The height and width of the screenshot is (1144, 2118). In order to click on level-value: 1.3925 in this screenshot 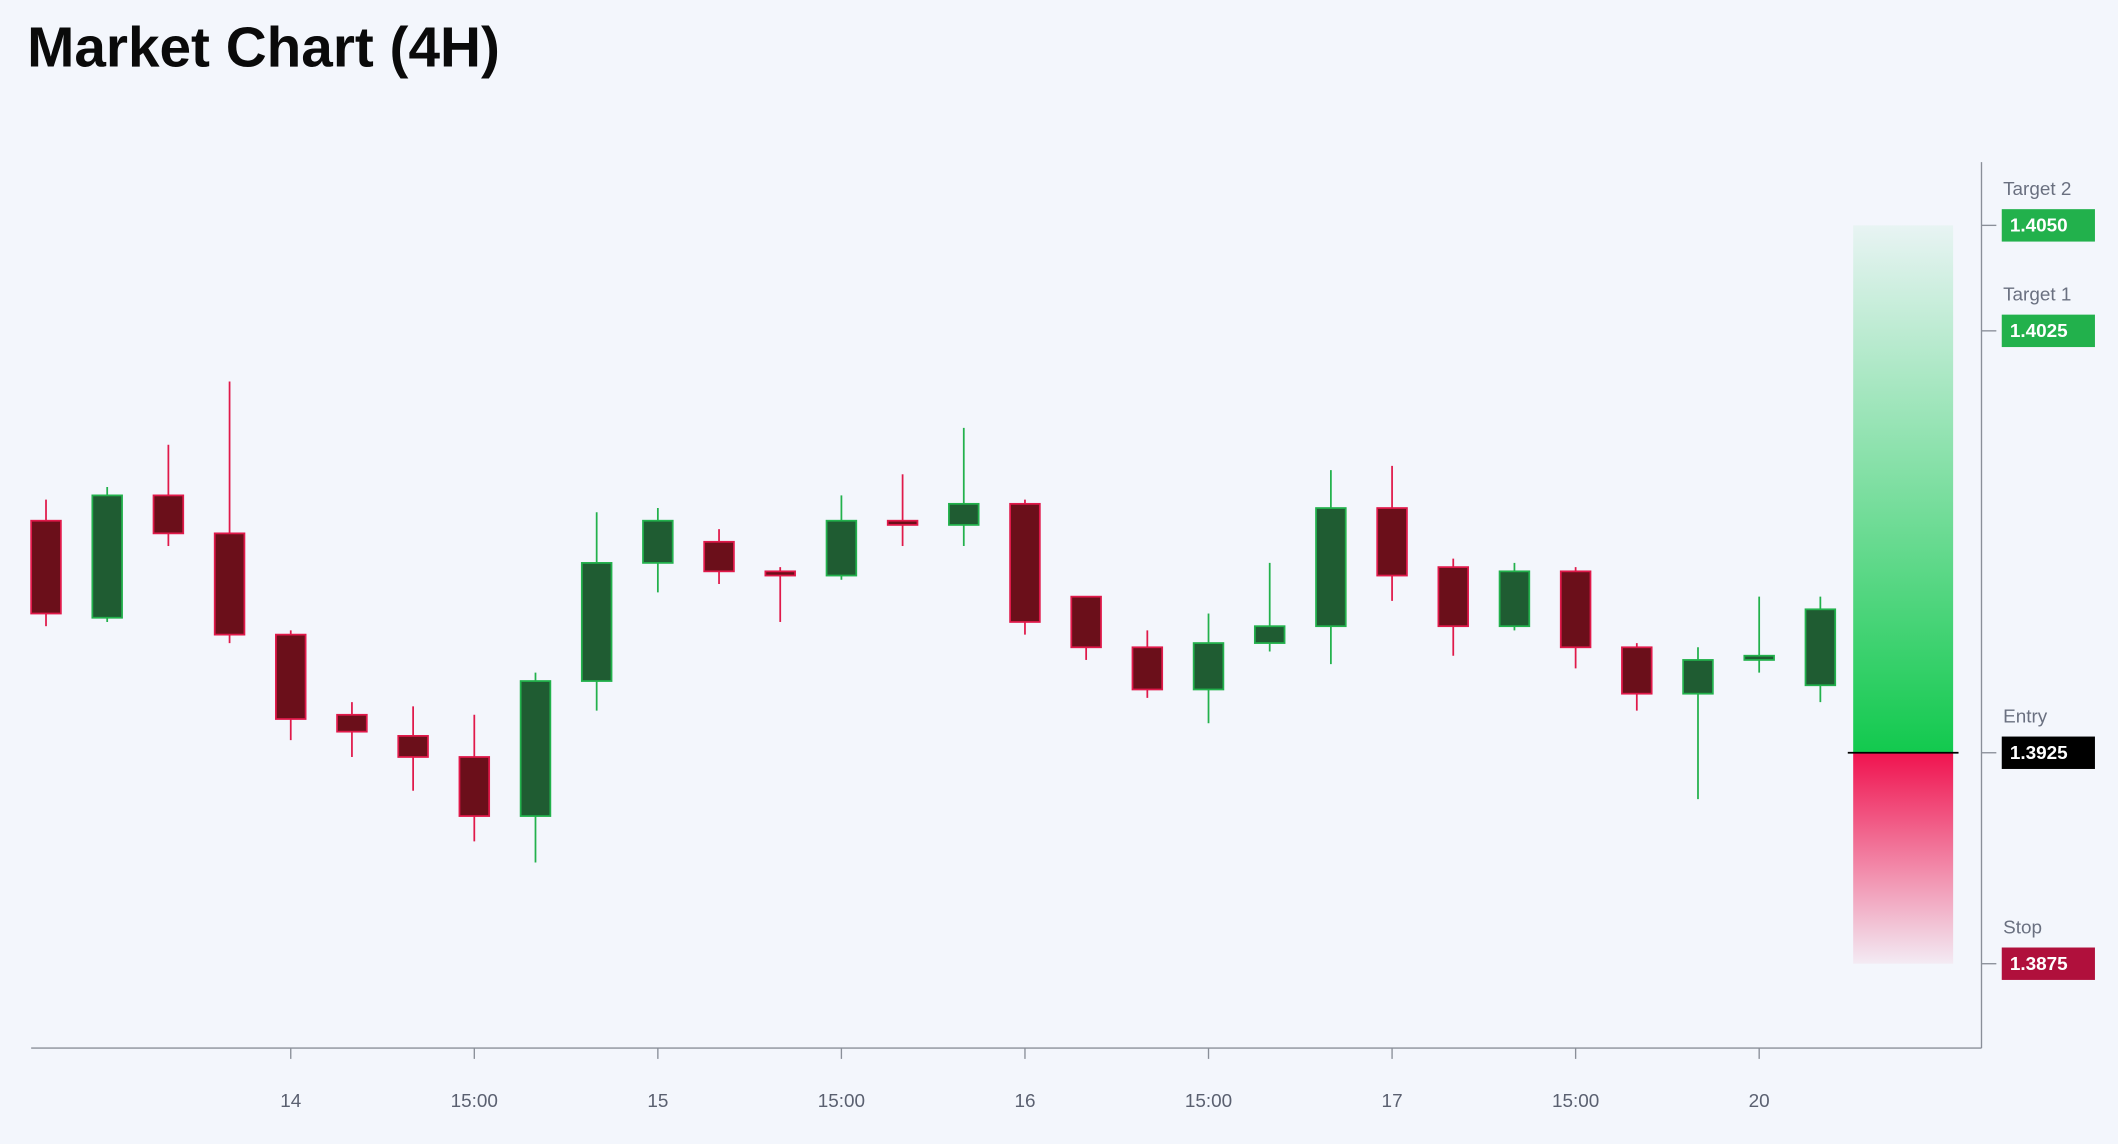, I will do `click(2039, 753)`.